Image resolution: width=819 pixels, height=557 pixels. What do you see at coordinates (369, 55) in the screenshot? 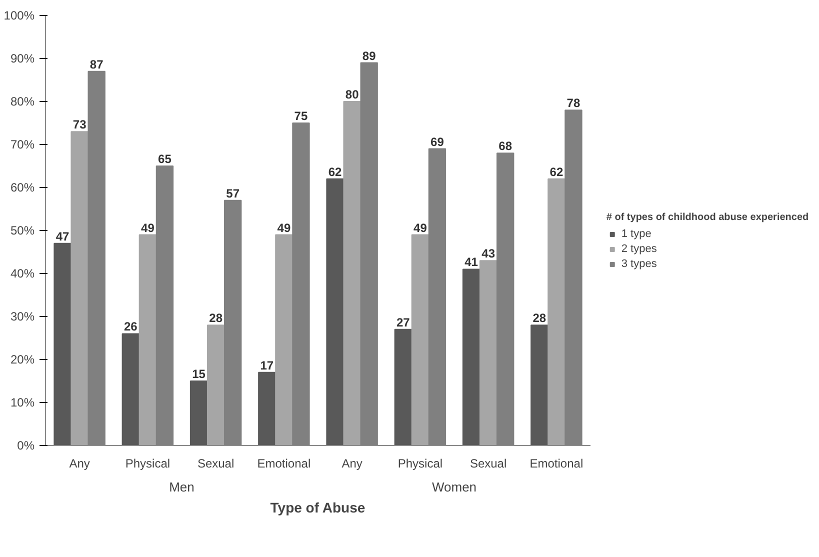
I see `data-label: 89` at bounding box center [369, 55].